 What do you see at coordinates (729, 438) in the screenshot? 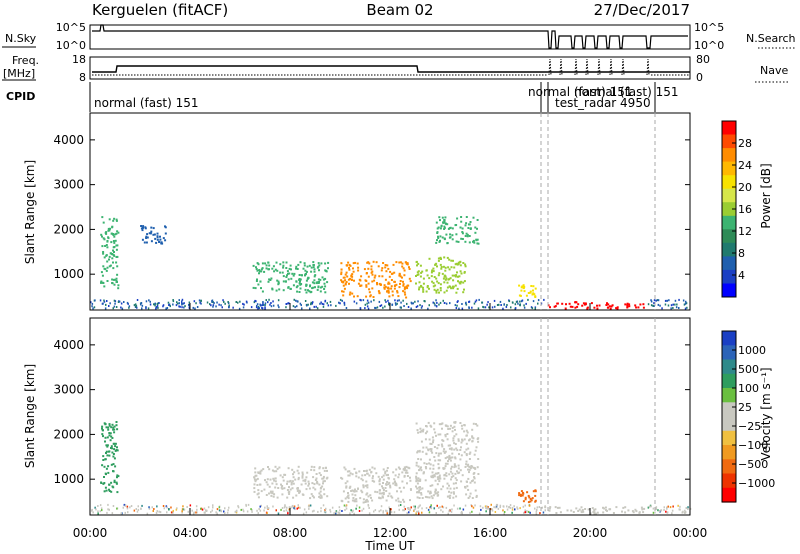
I see `colorbar-segment` at bounding box center [729, 438].